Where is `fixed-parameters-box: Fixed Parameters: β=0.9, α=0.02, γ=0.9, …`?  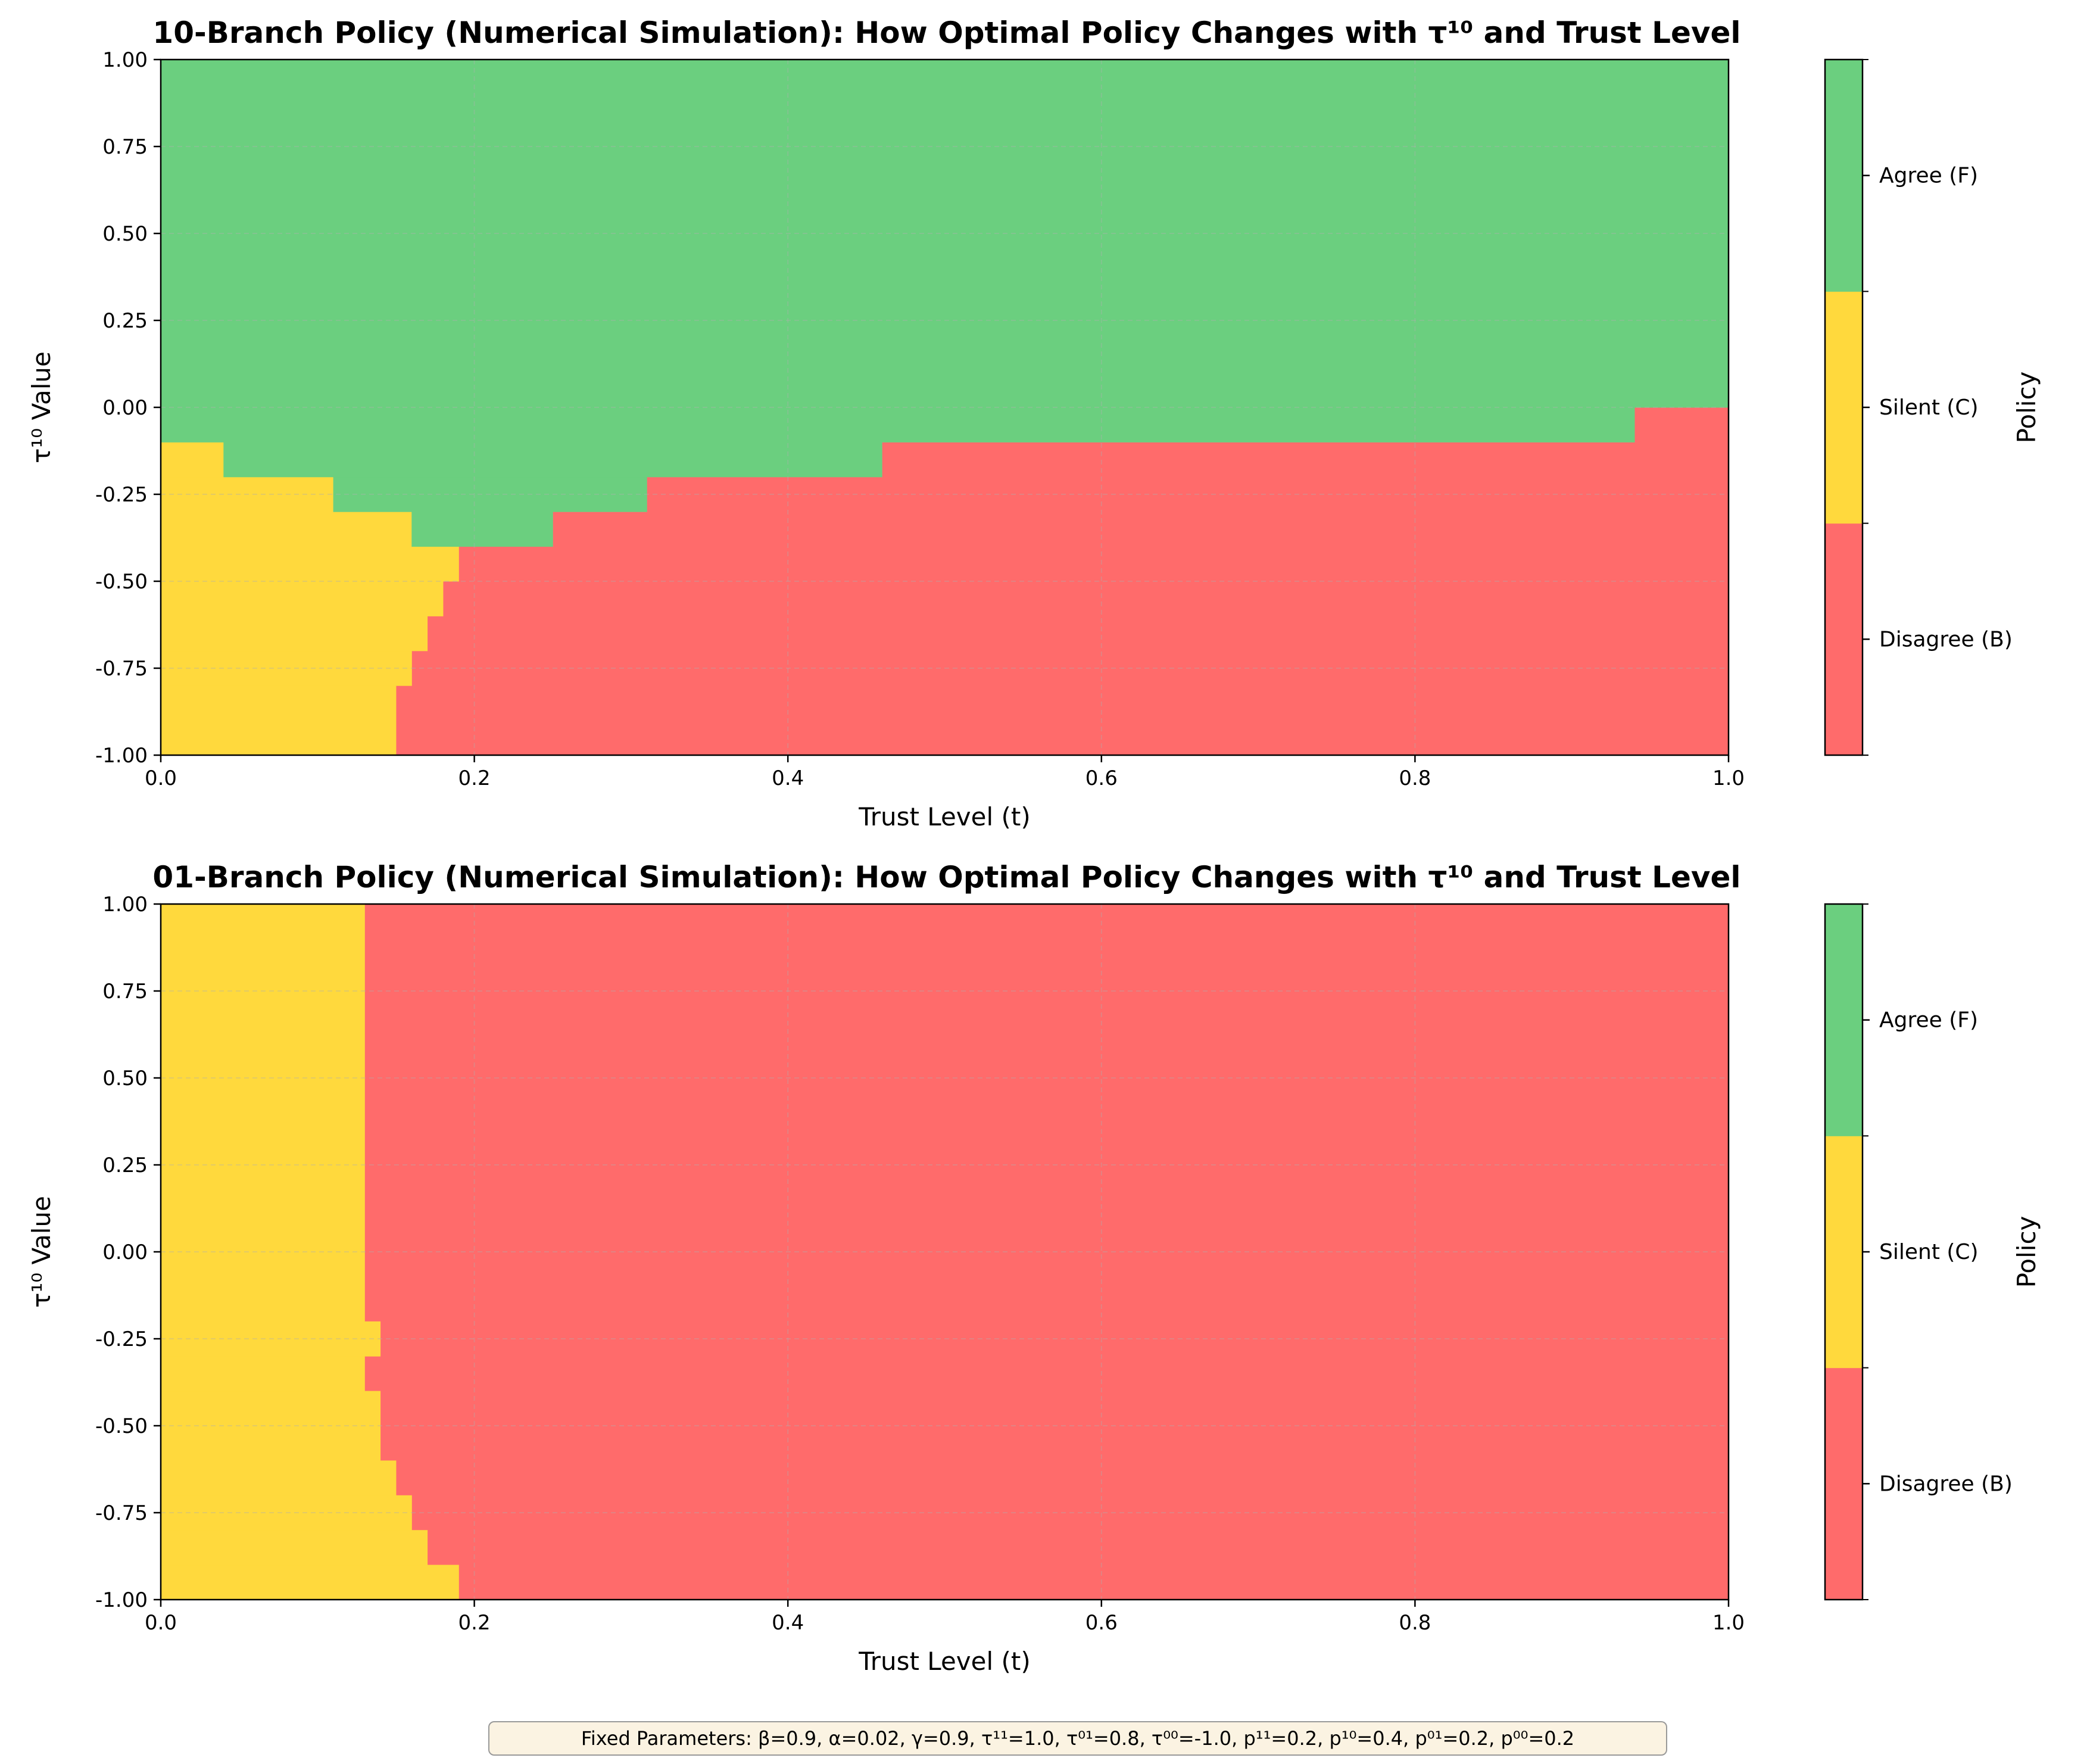 fixed-parameters-box: Fixed Parameters: β=0.9, α=0.02, γ=0.9, … is located at coordinates (1077, 1738).